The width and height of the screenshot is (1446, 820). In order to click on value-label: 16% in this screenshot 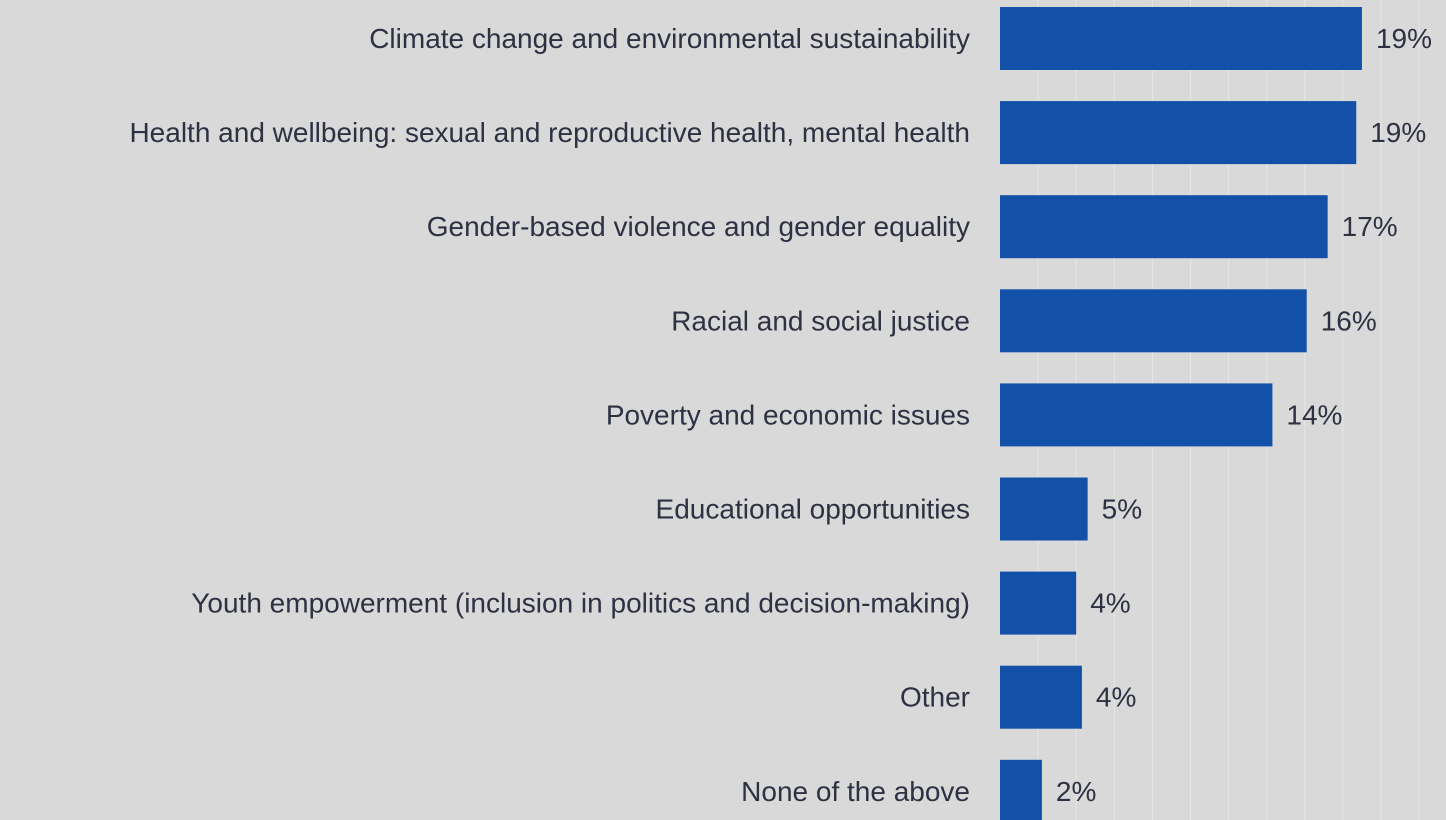, I will do `click(1349, 320)`.